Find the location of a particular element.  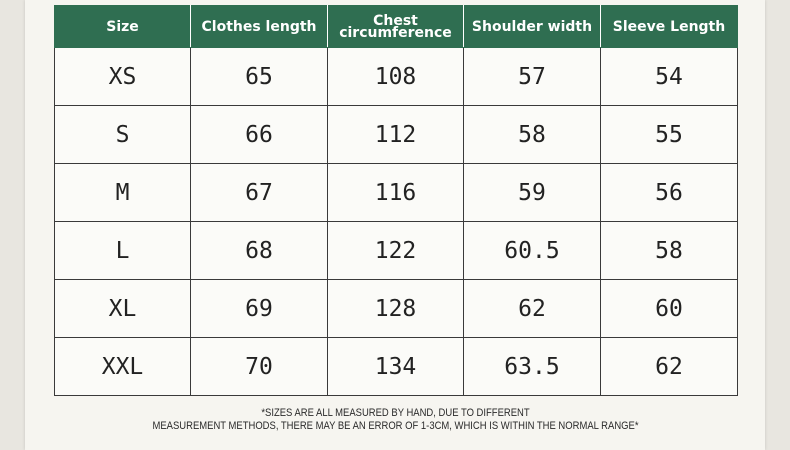

table-row: XS 65 108 57 54 is located at coordinates (396, 76).